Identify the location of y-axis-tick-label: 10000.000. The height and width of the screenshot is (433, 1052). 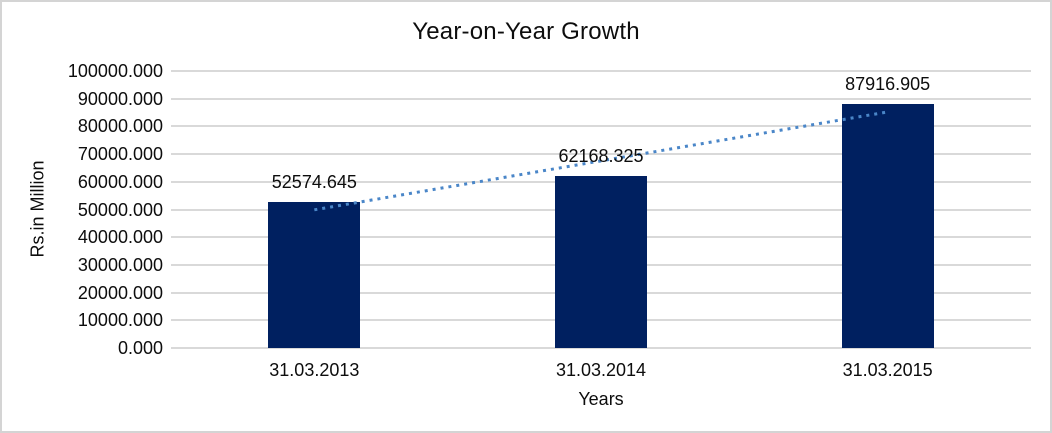
(120, 320).